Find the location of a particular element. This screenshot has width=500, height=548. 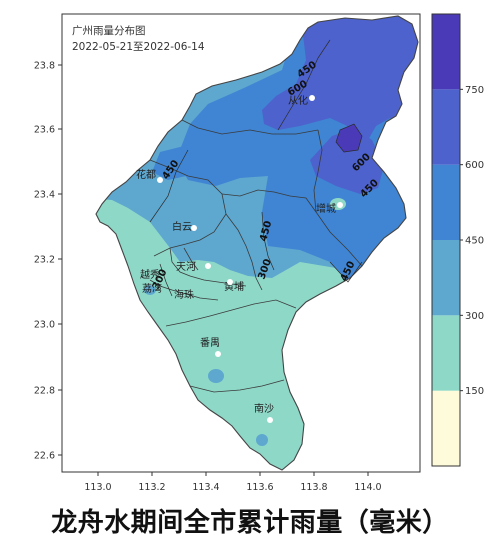

district-label-baiyun: 白云 is located at coordinates (182, 226).